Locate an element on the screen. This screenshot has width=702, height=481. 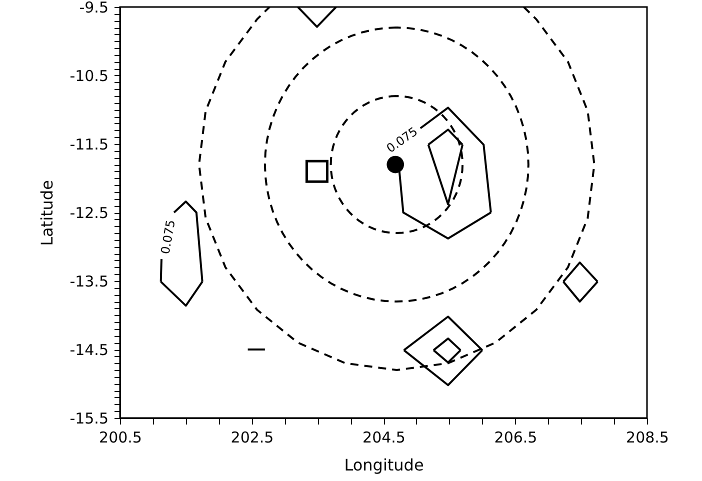
annotation: 0.075 is located at coordinates (168, 237).